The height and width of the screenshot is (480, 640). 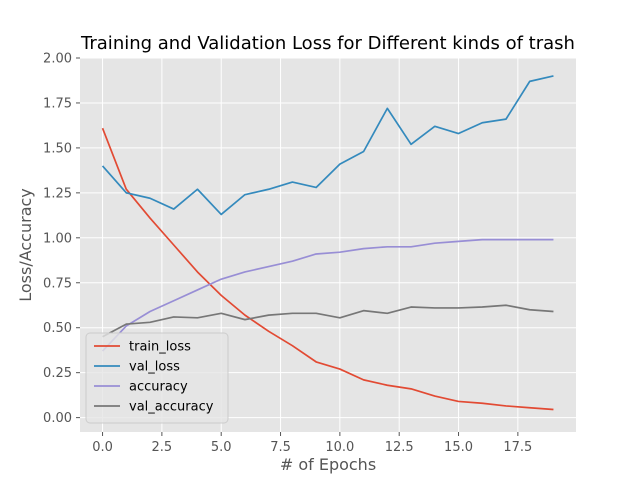 What do you see at coordinates (57, 373) in the screenshot?
I see `y-tick-label: 0.25` at bounding box center [57, 373].